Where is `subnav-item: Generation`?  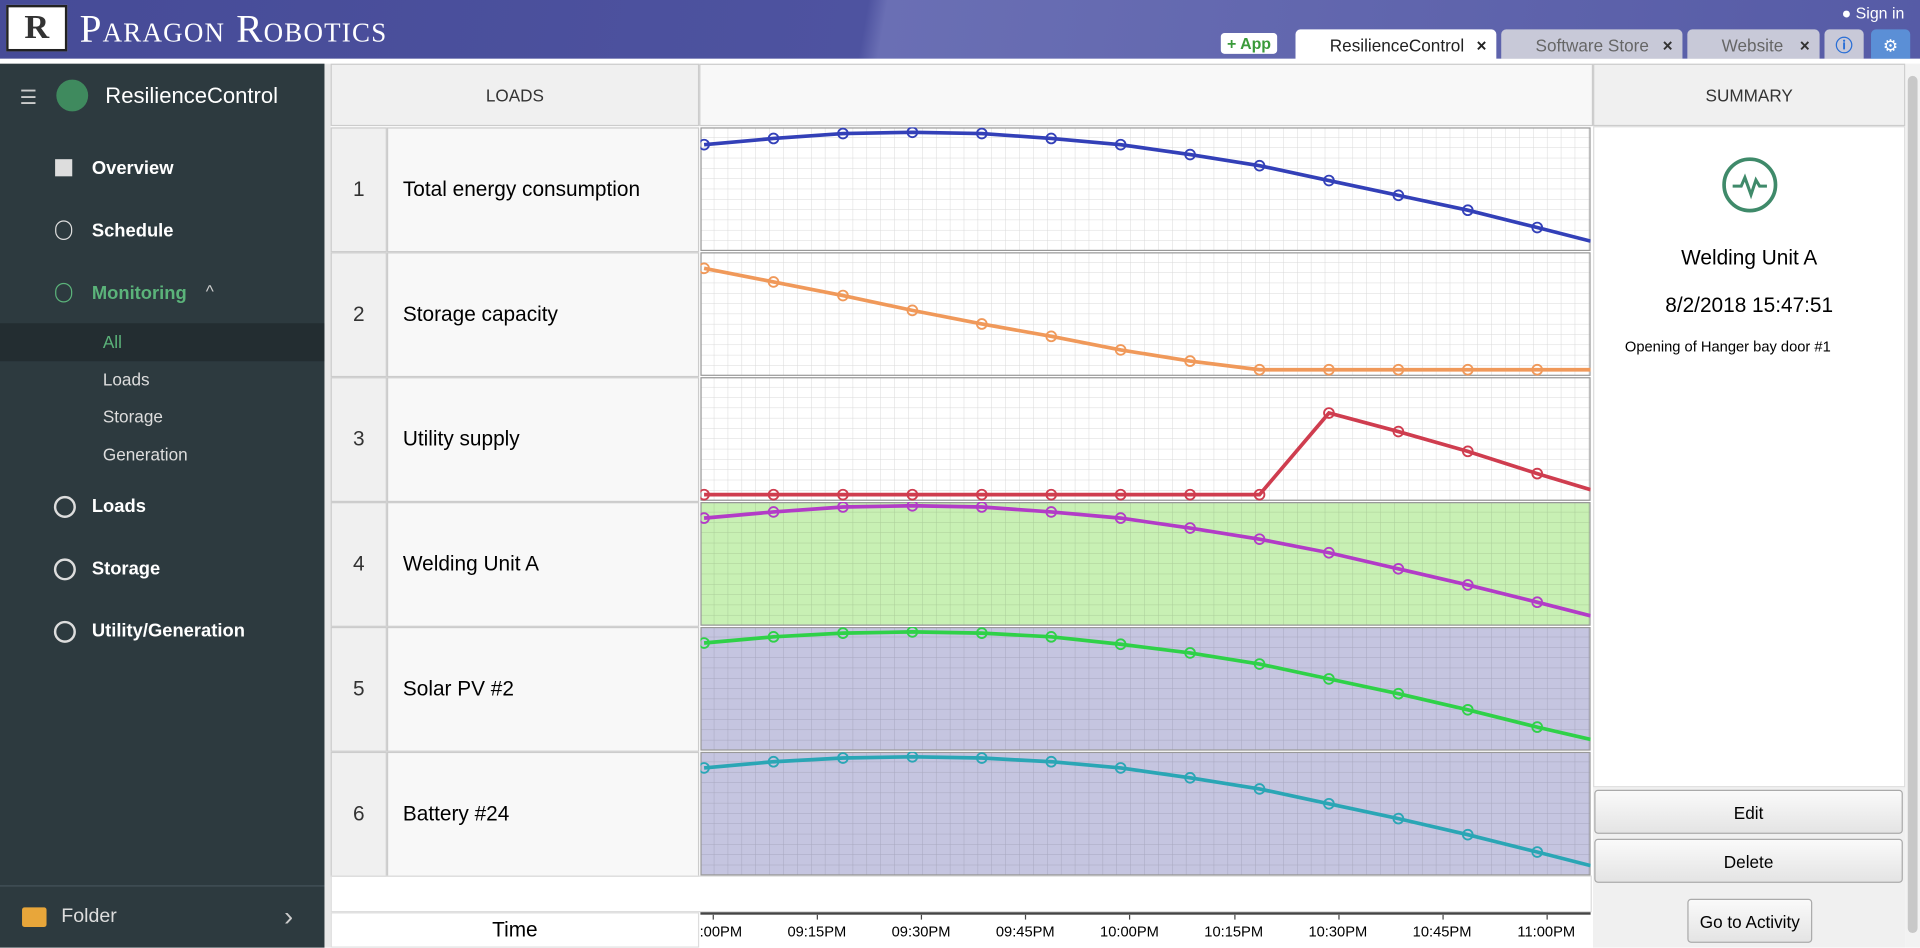
subnav-item: Generation is located at coordinates (145, 454).